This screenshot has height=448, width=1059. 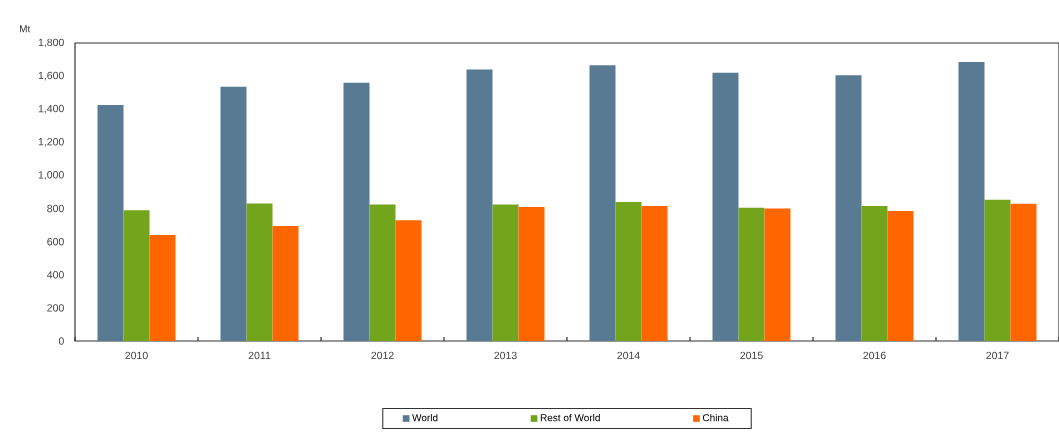 What do you see at coordinates (259, 355) in the screenshot?
I see `x-tick-label: 2011` at bounding box center [259, 355].